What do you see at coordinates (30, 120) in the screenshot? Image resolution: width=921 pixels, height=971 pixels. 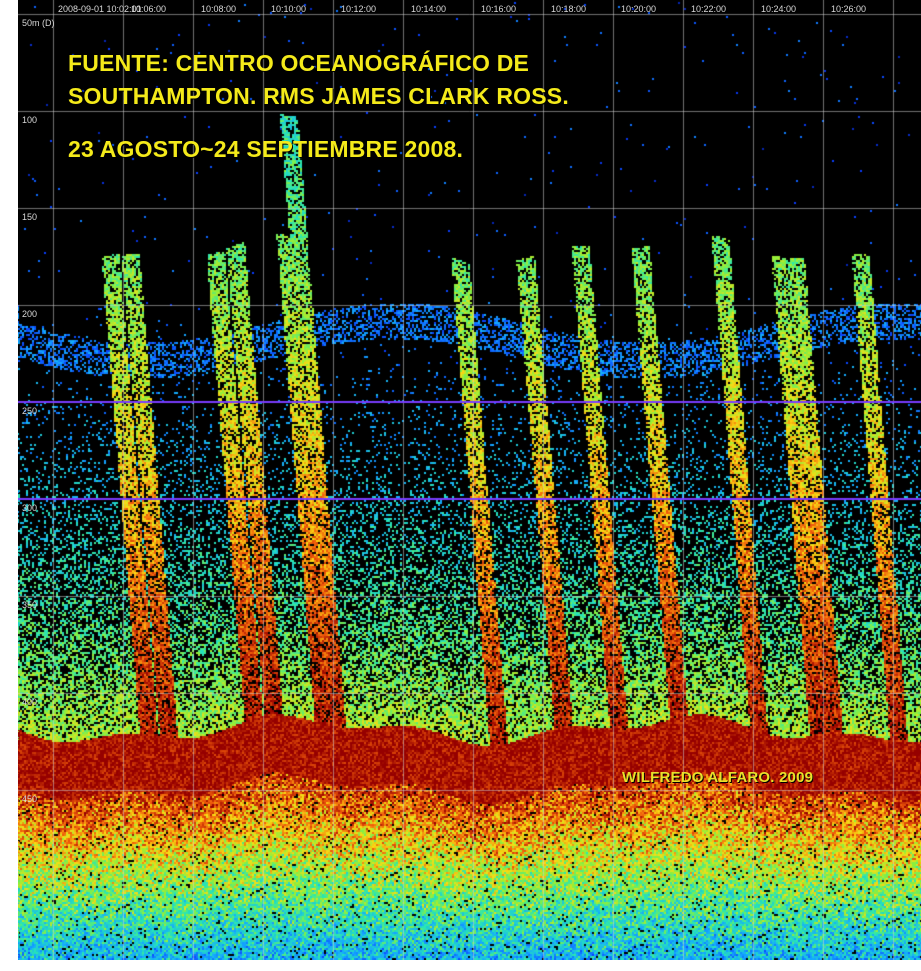 I see `y-tick-label: 100` at bounding box center [30, 120].